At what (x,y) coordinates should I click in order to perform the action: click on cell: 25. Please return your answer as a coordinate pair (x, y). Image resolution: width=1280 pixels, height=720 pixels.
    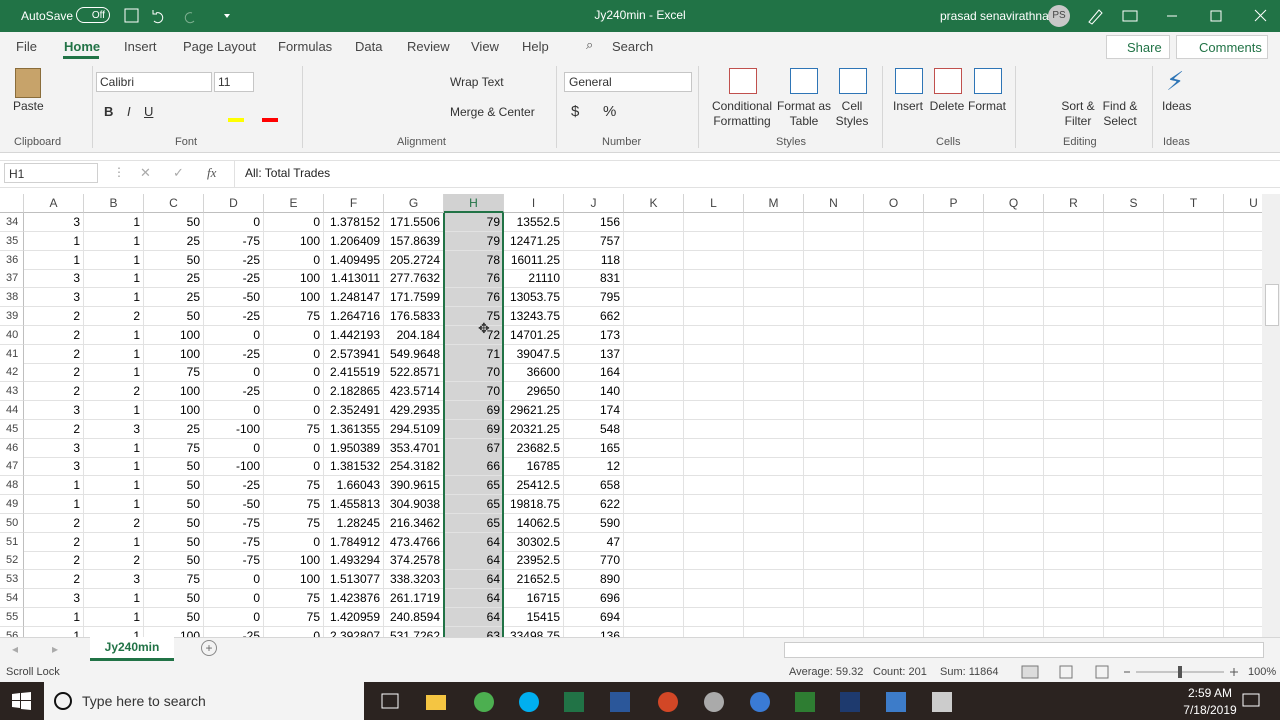
    Looking at the image, I should click on (174, 298).